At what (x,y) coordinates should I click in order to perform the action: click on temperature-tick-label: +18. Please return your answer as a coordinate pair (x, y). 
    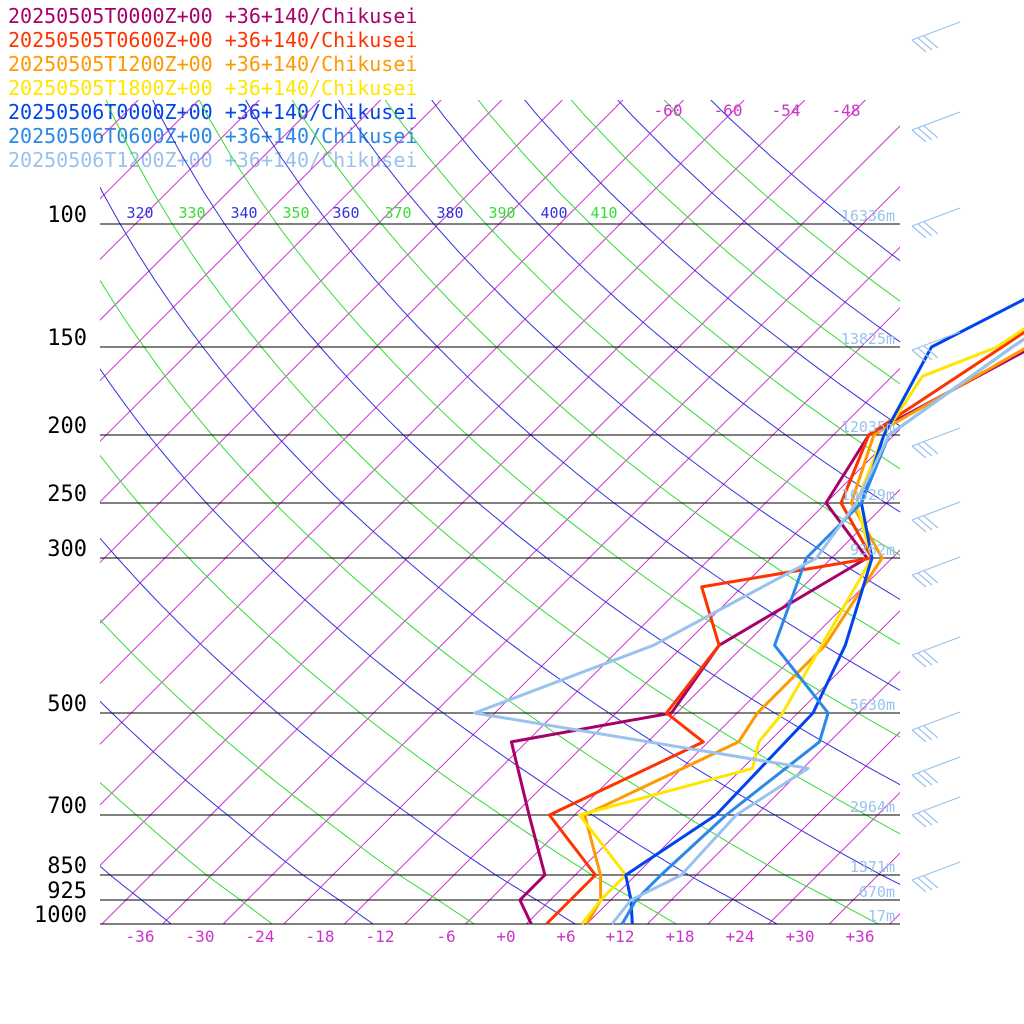
    Looking at the image, I should click on (680, 936).